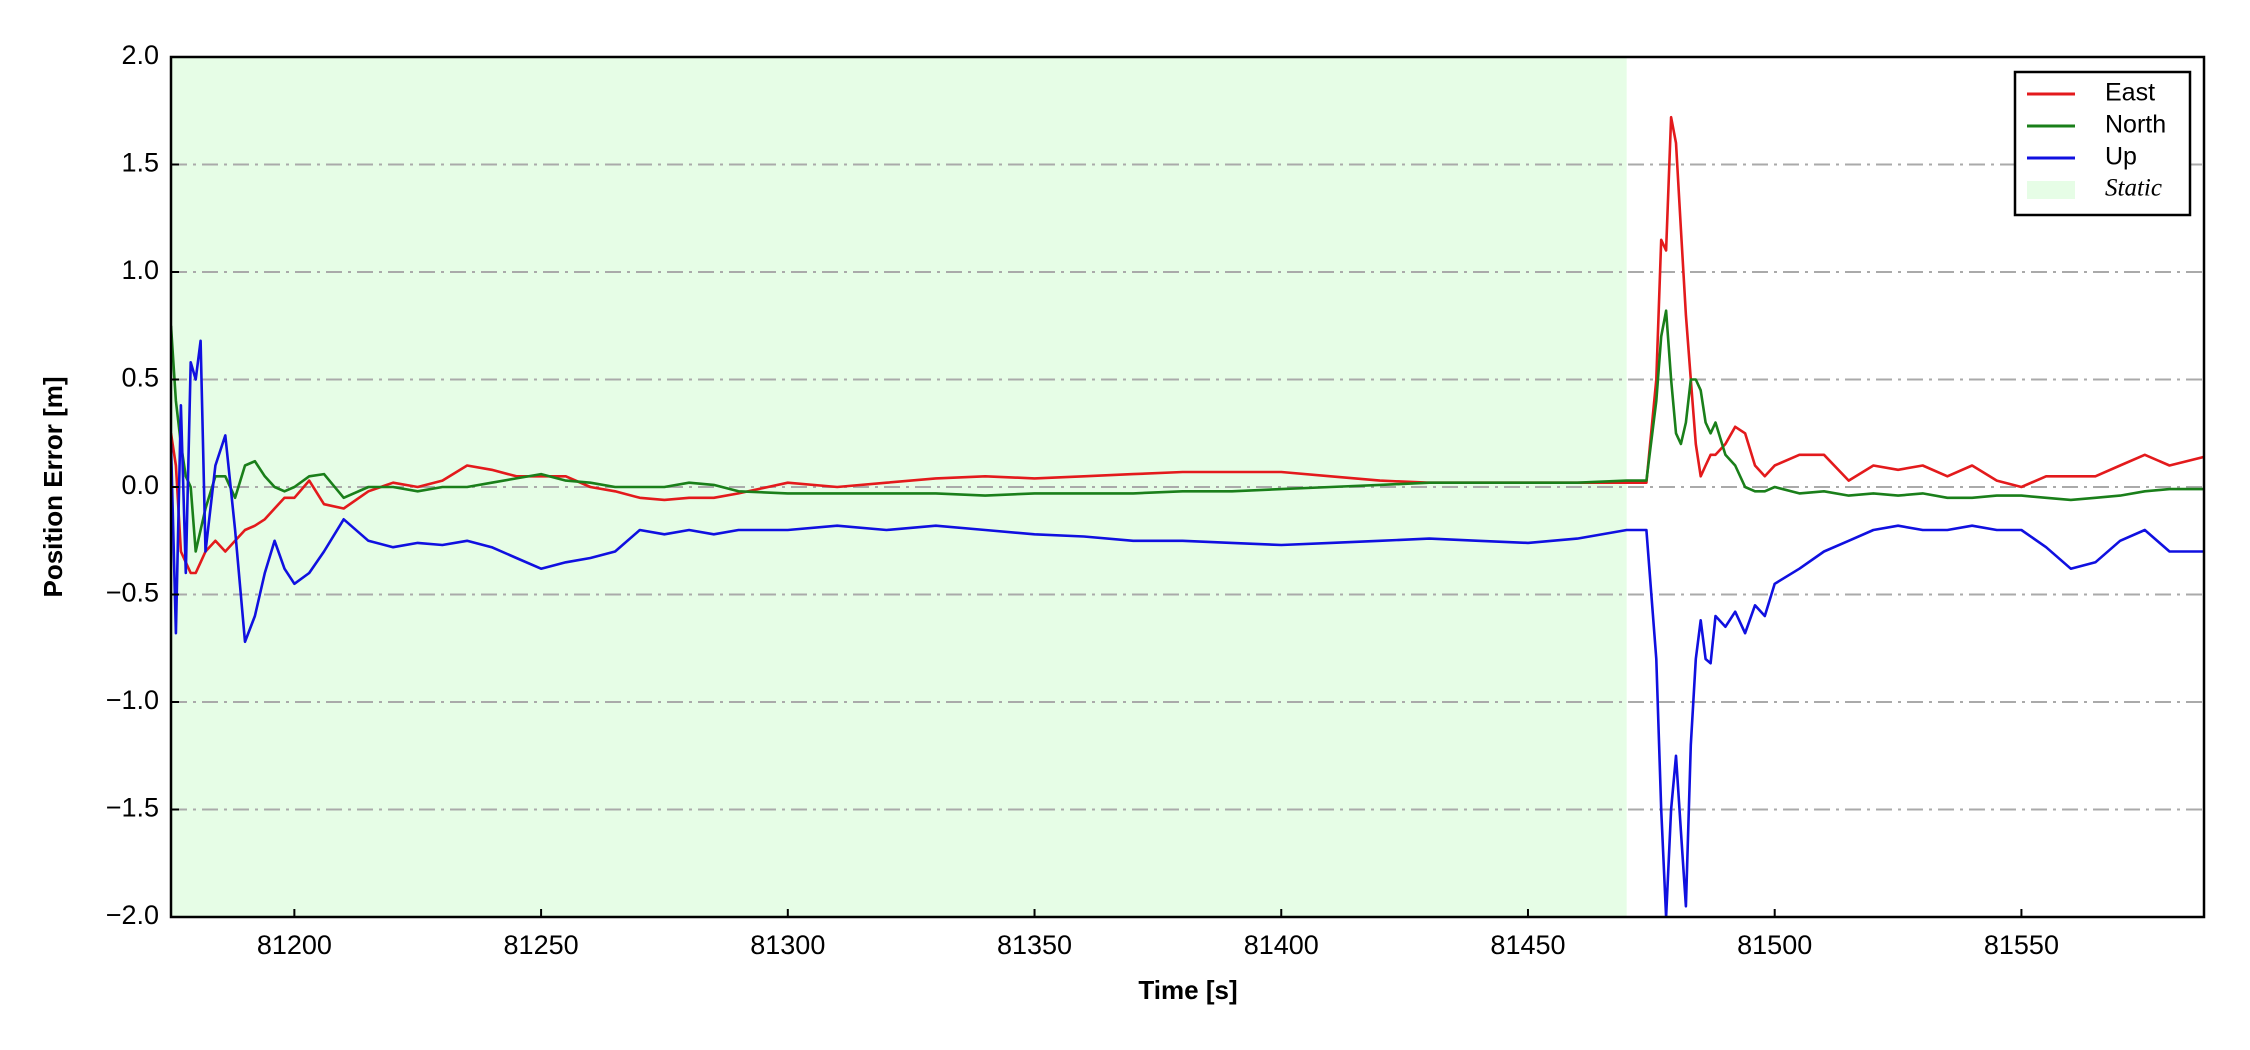 The height and width of the screenshot is (1050, 2250). Describe the element at coordinates (1774, 945) in the screenshot. I see `x-tick-label: 81500` at that location.